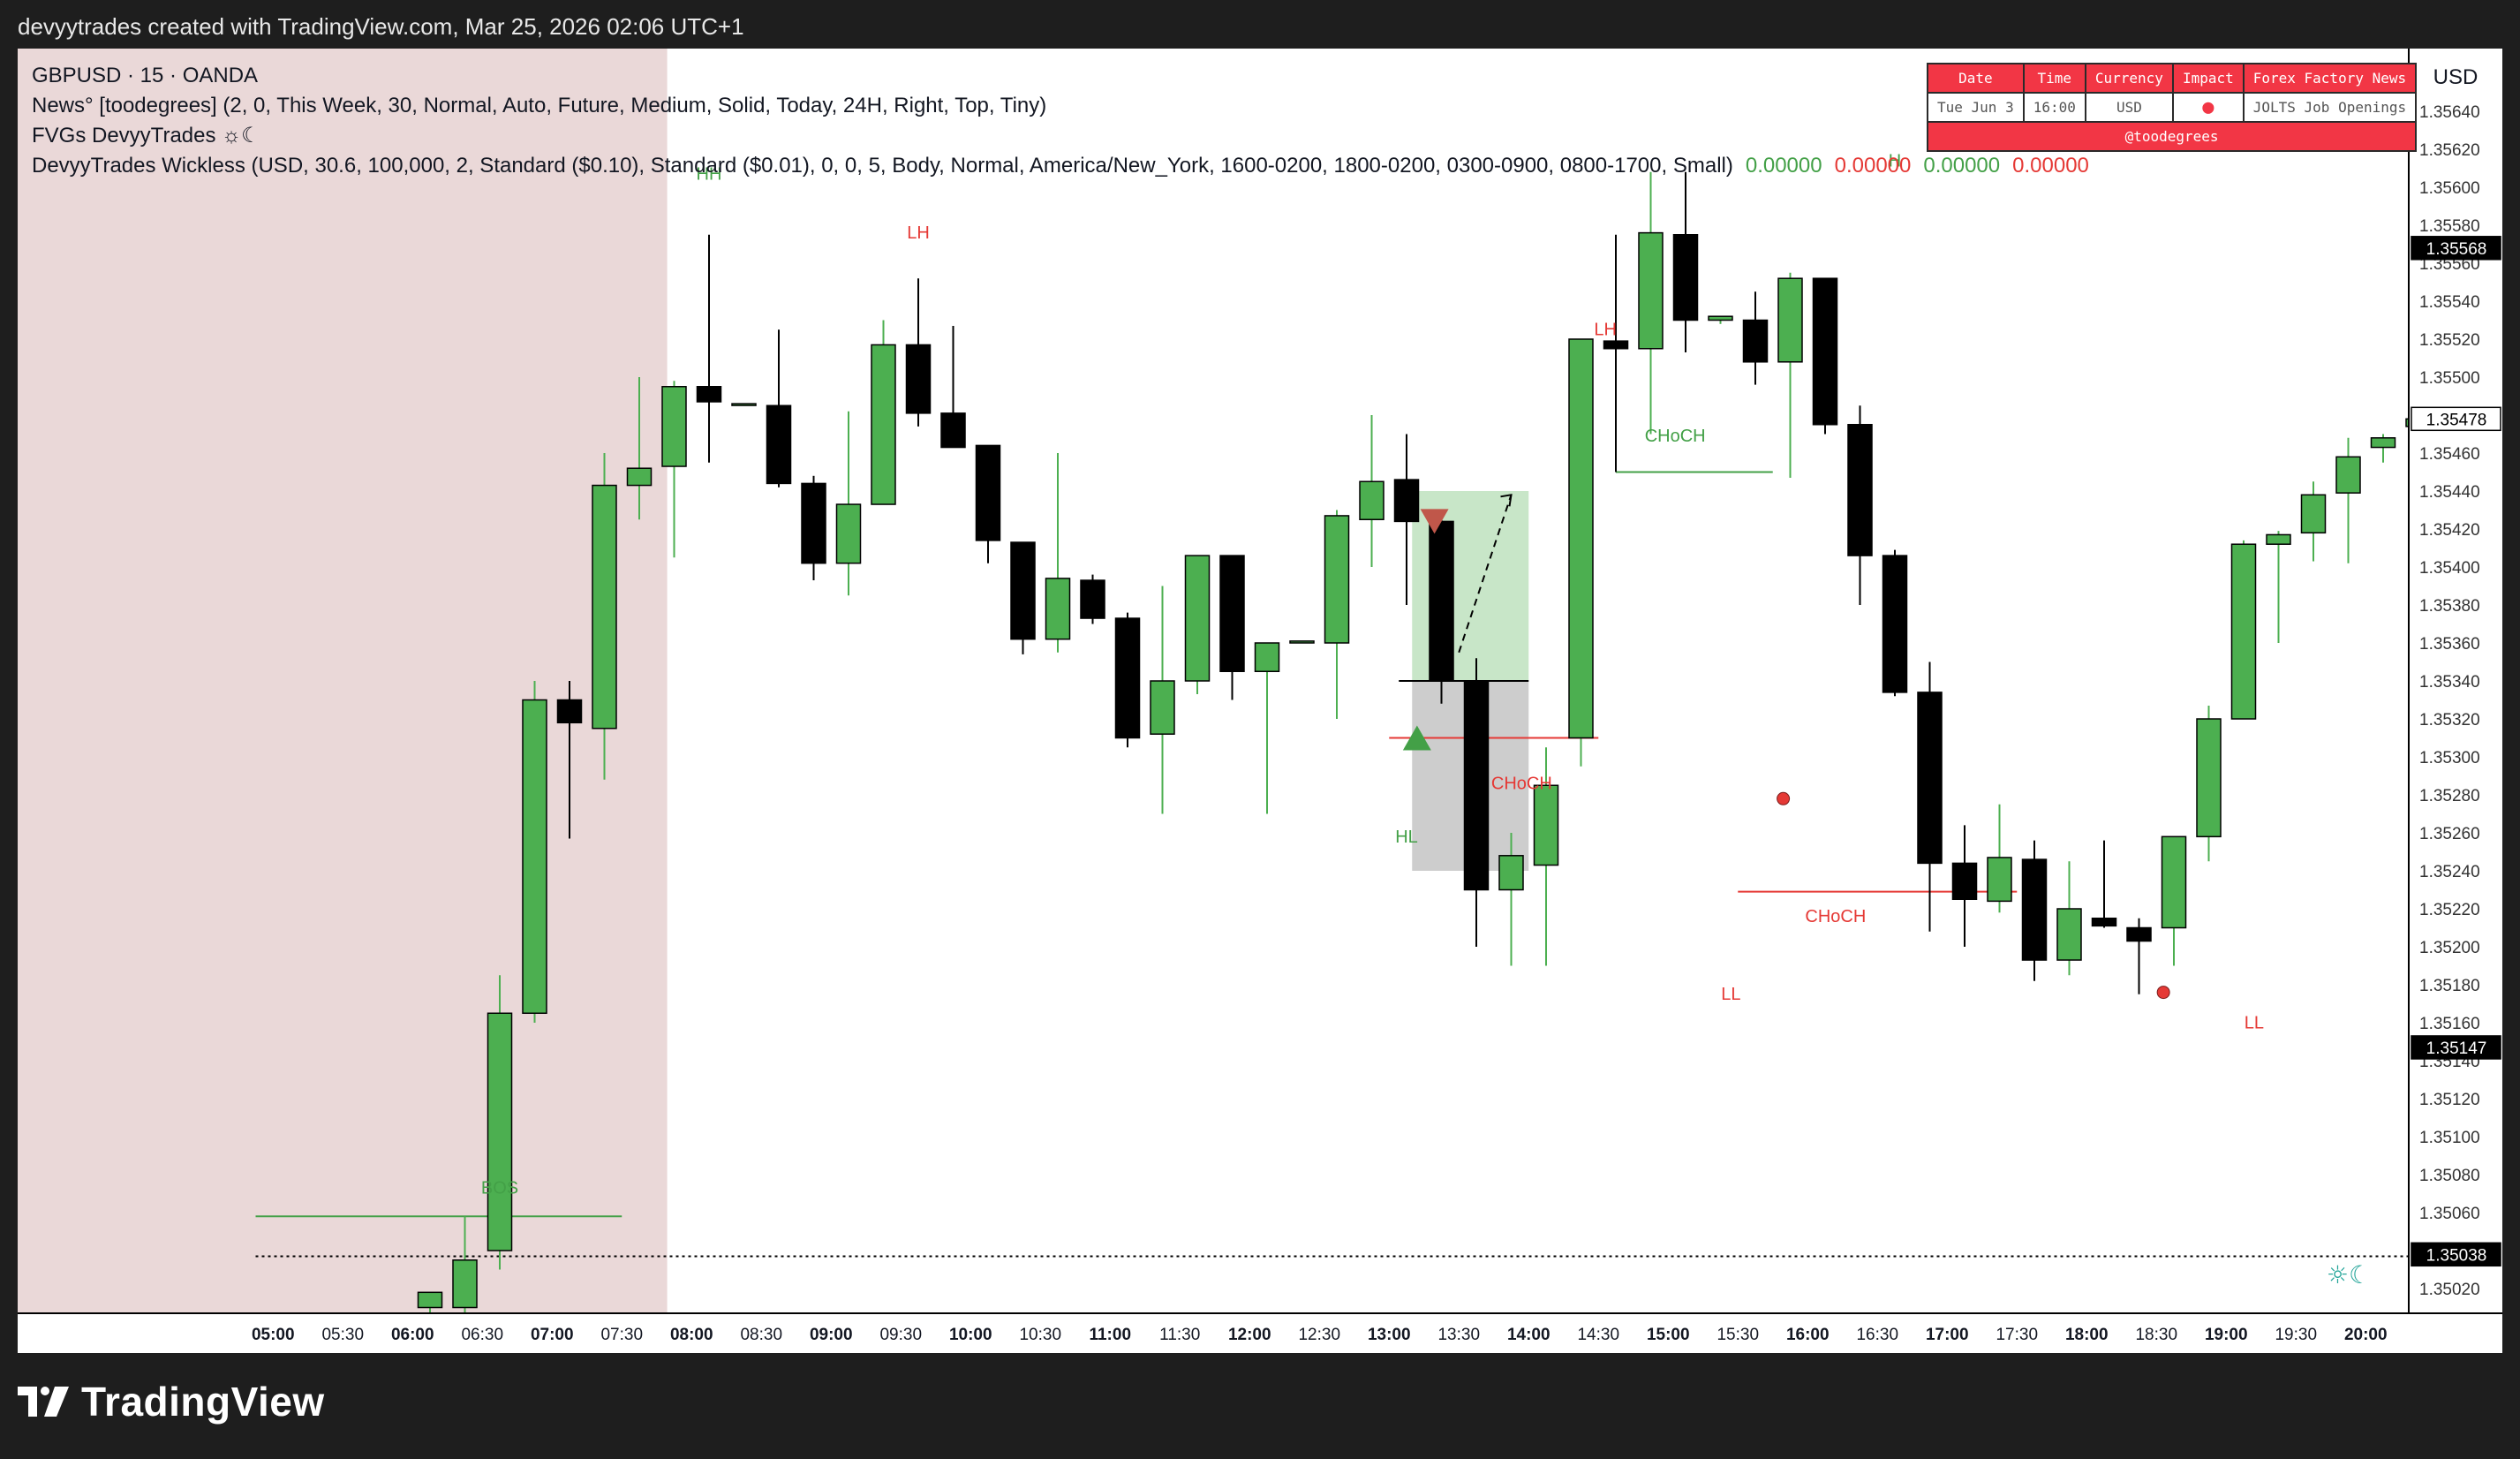 The width and height of the screenshot is (2520, 1459). What do you see at coordinates (1947, 1335) in the screenshot?
I see `time-tick: 17:00` at bounding box center [1947, 1335].